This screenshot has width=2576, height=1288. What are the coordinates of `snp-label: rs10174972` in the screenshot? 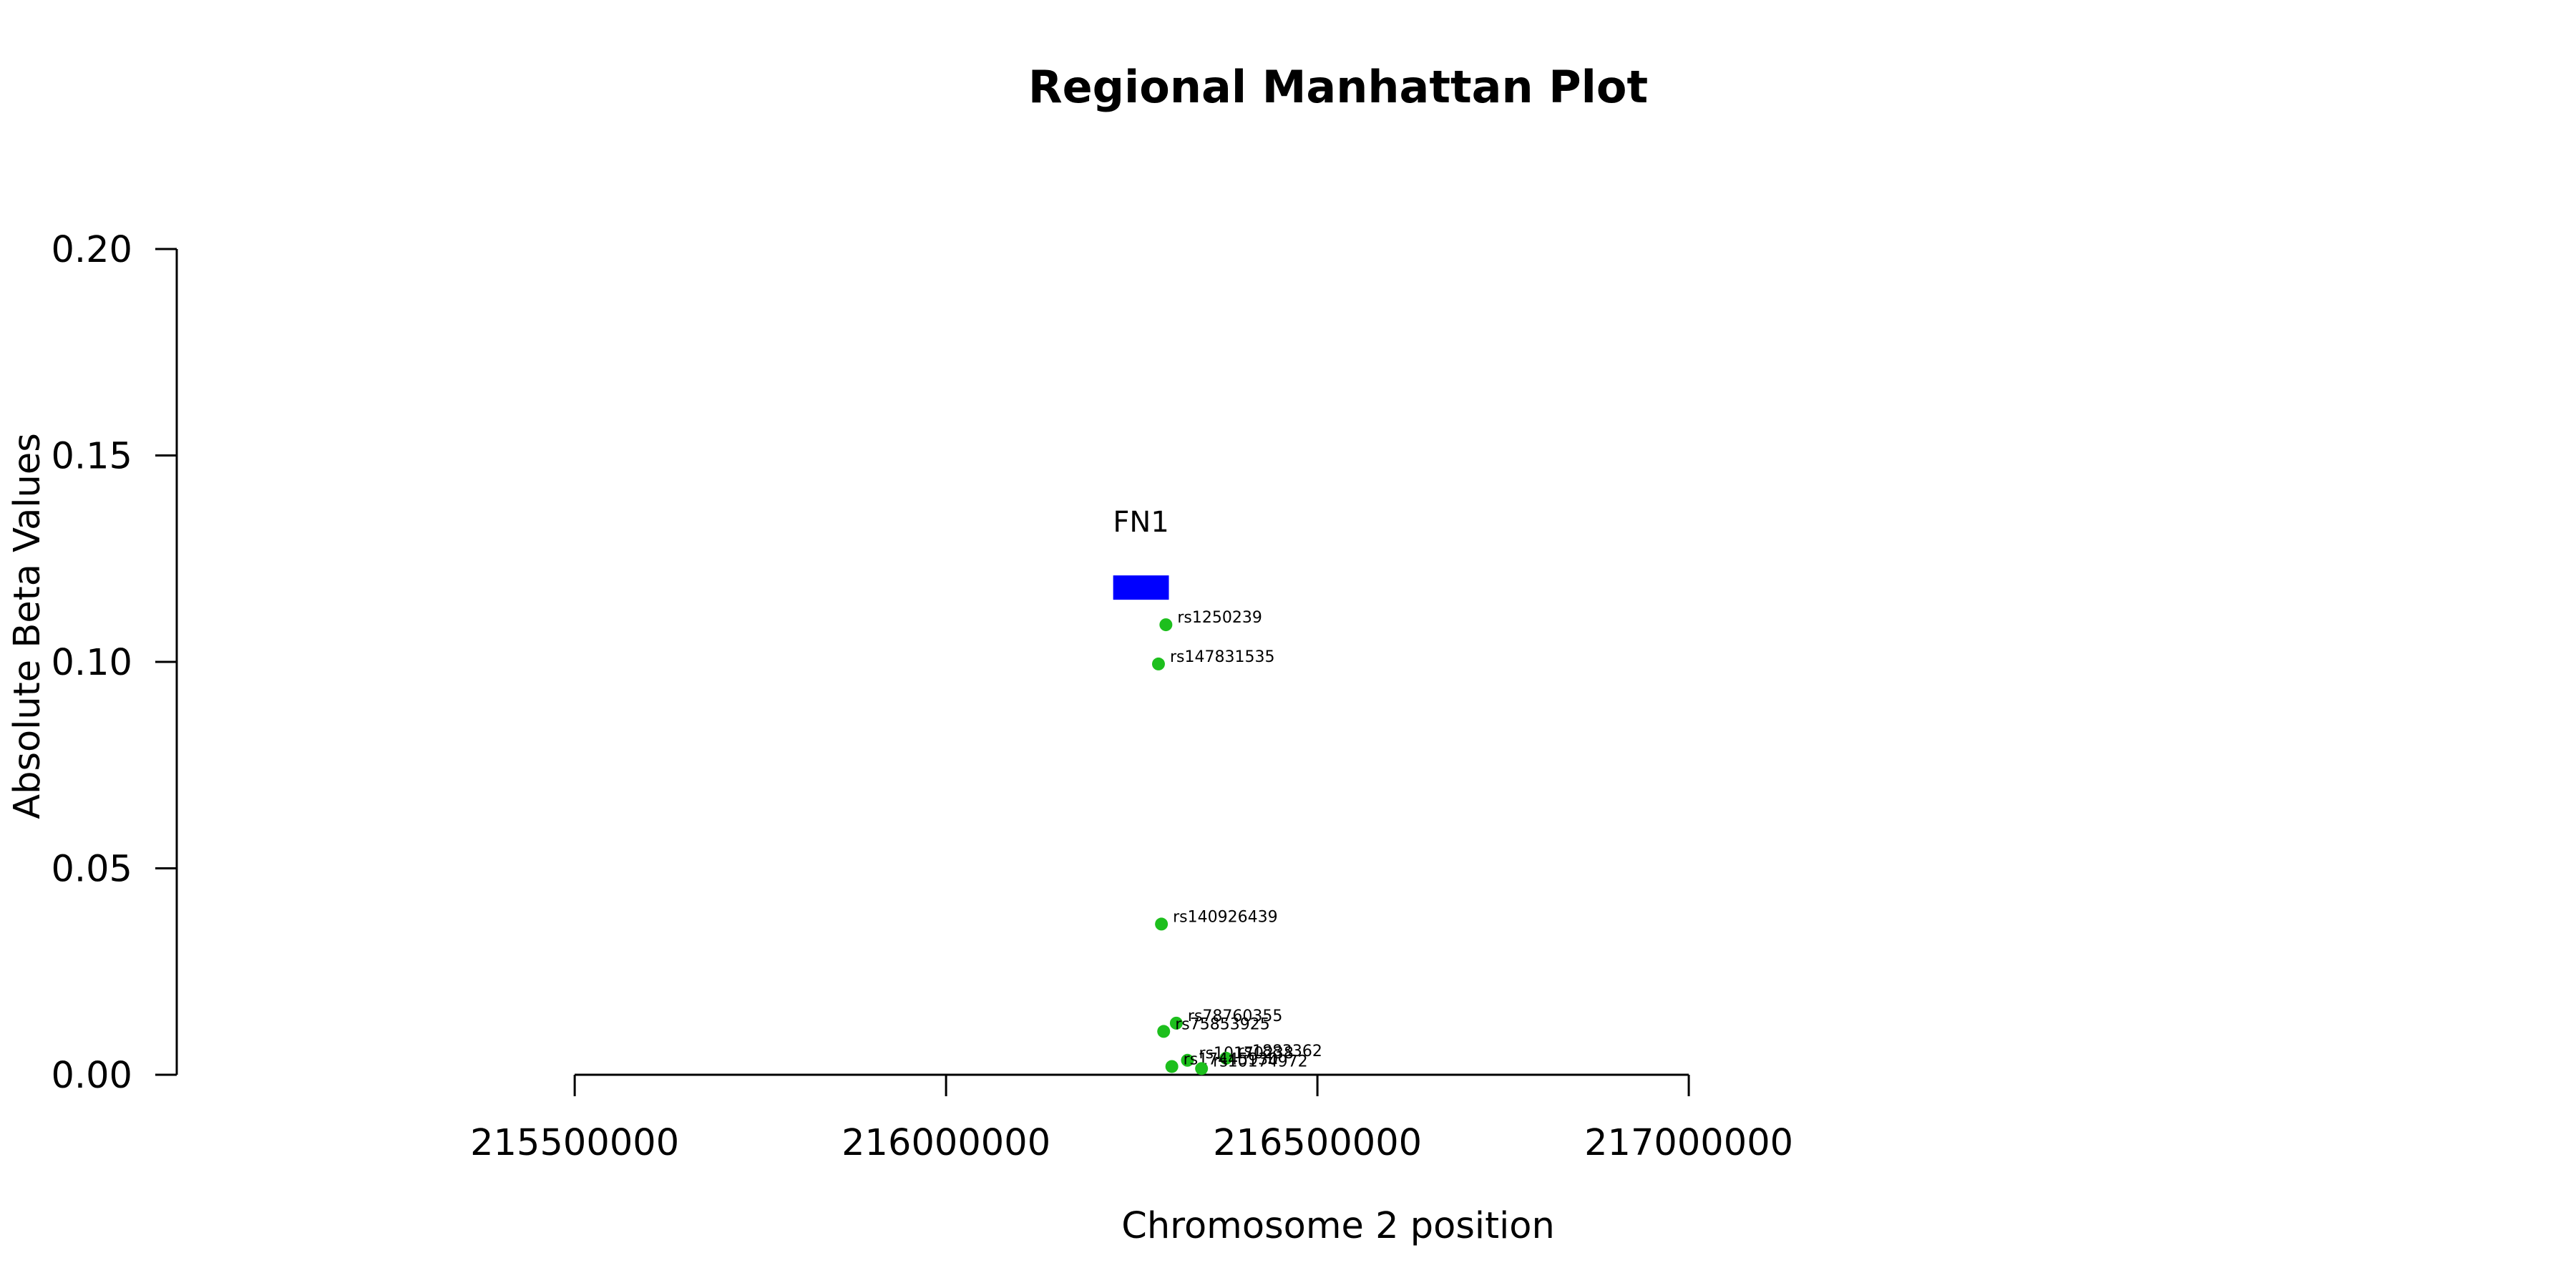 It's located at (1260, 1061).